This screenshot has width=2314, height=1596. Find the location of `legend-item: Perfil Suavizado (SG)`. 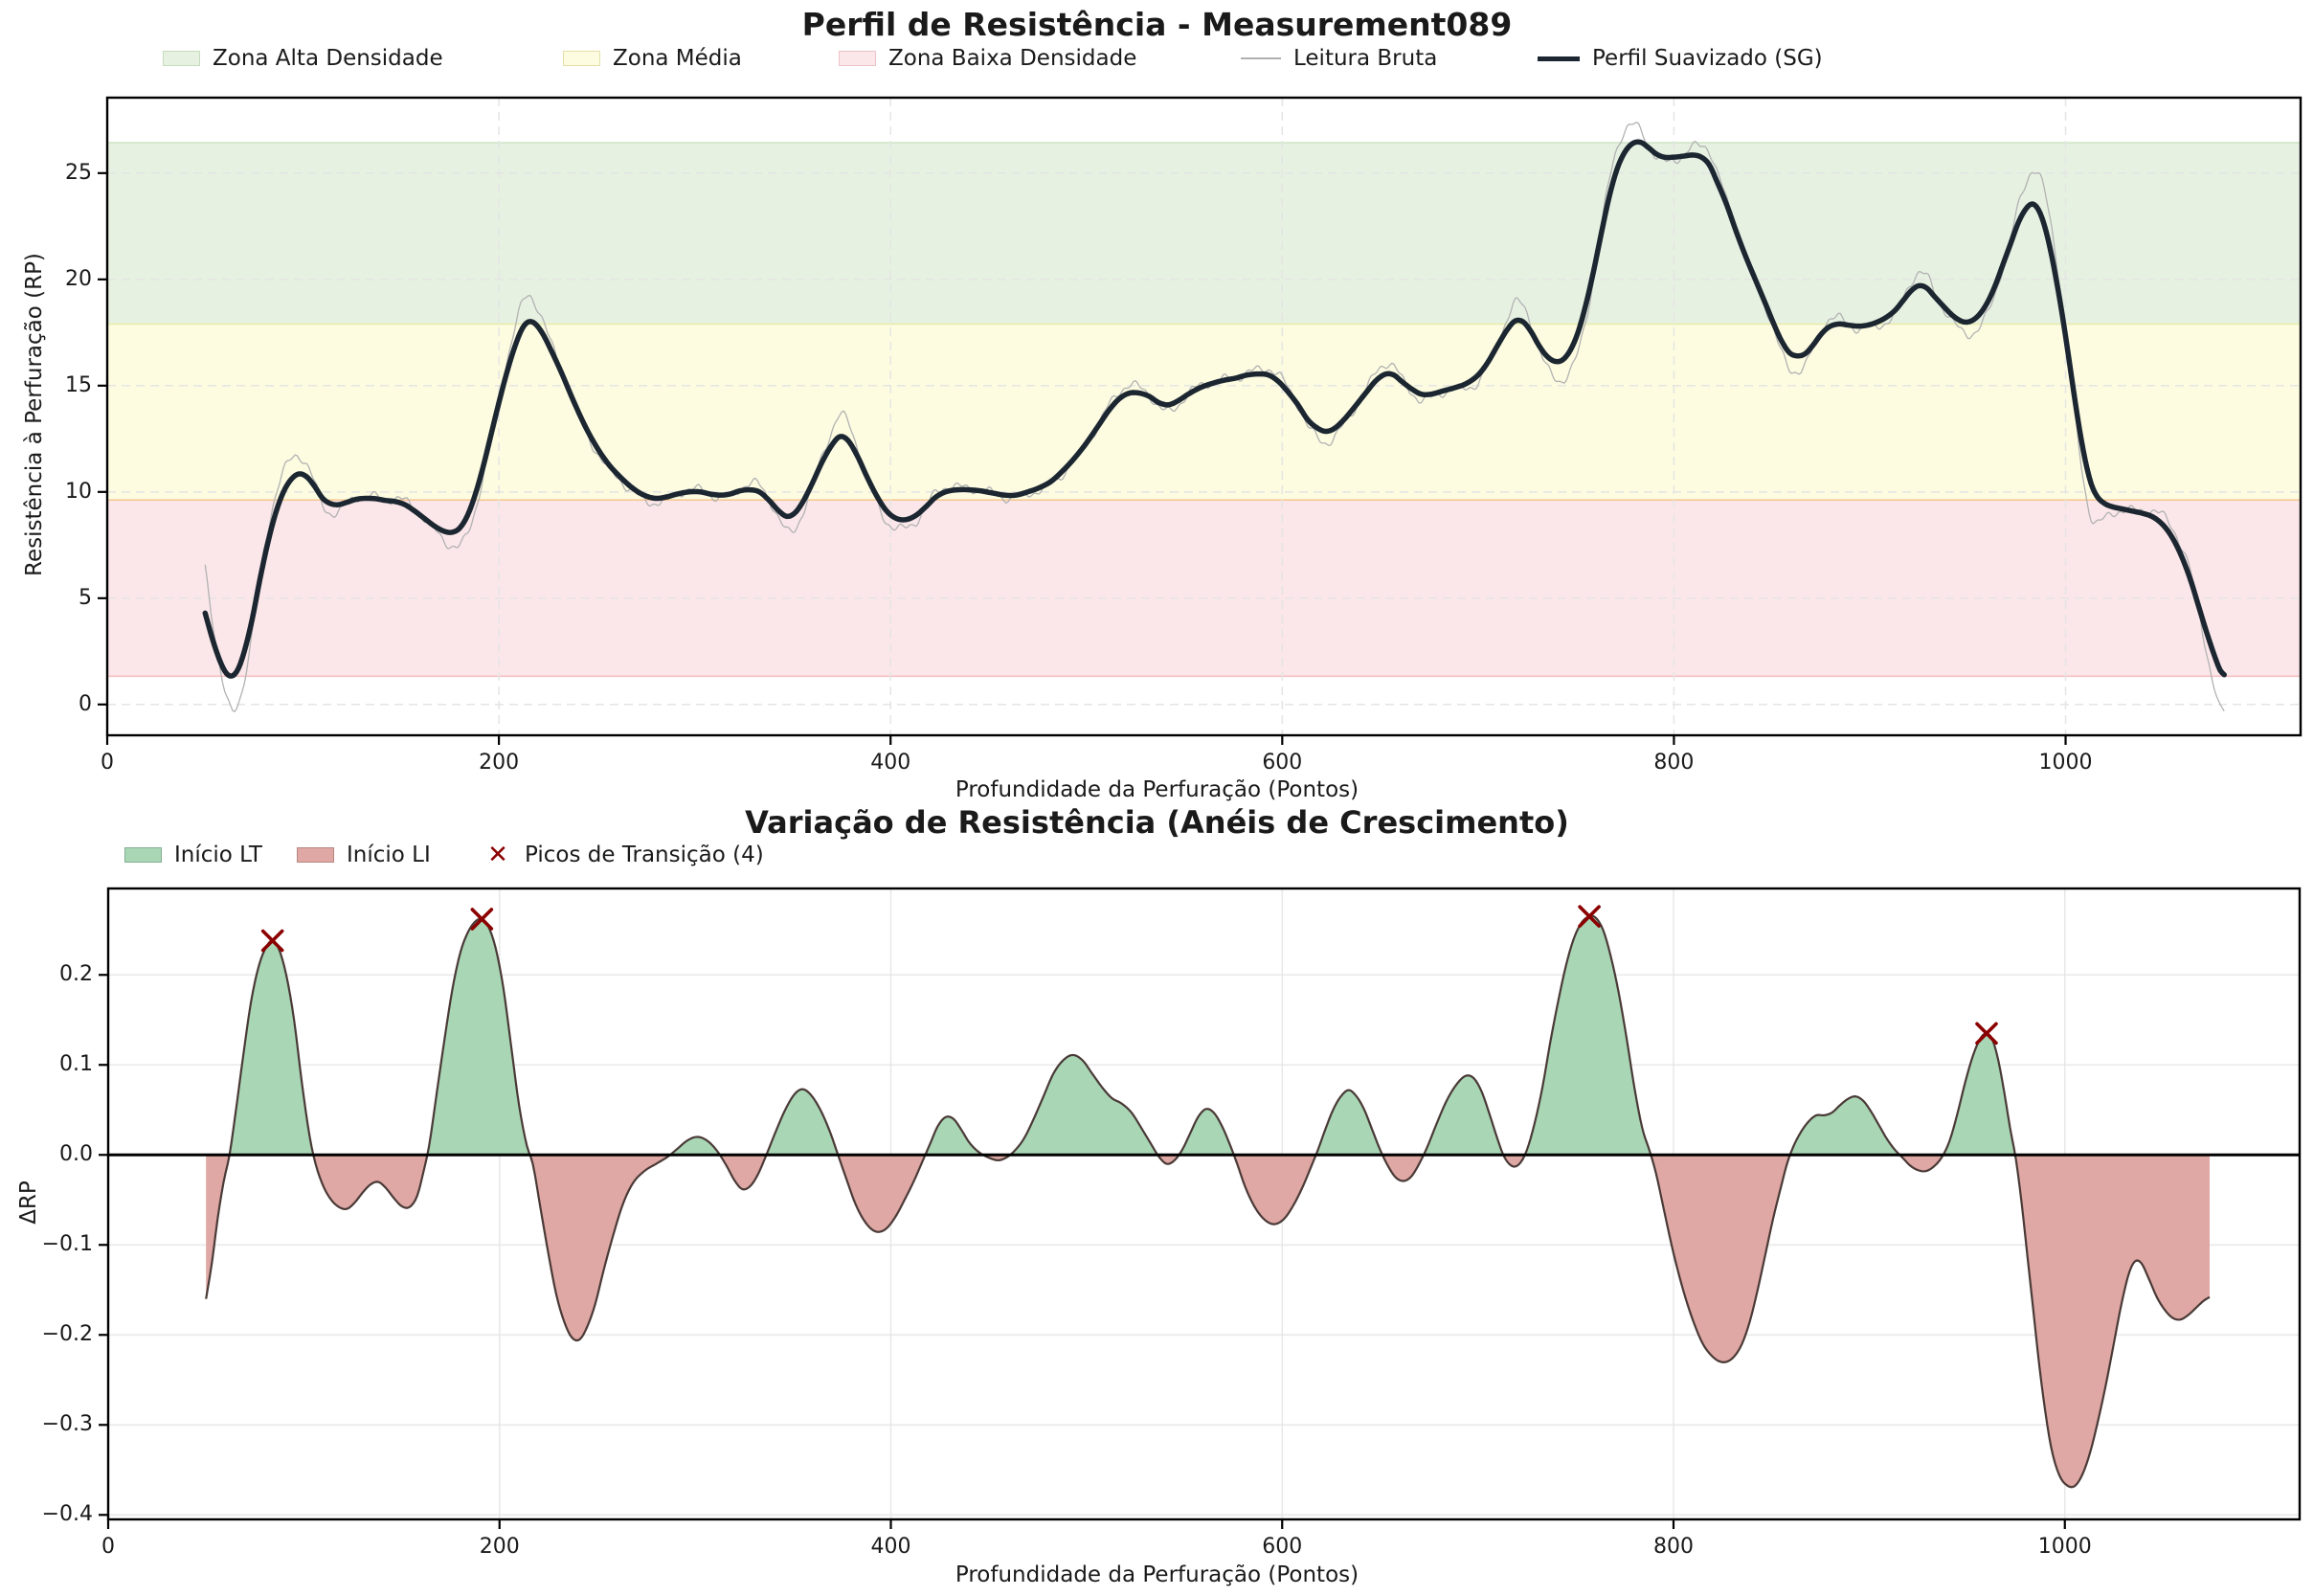

legend-item: Perfil Suavizado (SG) is located at coordinates (1681, 58).